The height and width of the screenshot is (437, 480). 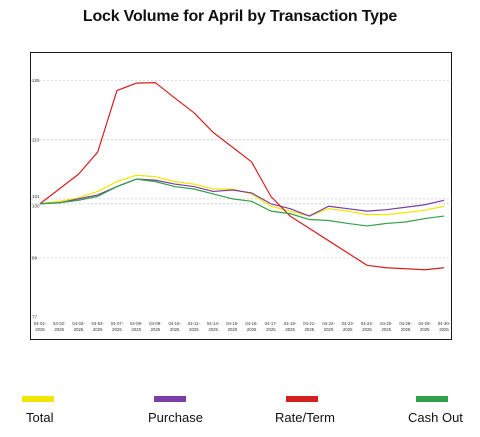 I want to click on legend-swatch-cash-out, so click(x=432, y=399).